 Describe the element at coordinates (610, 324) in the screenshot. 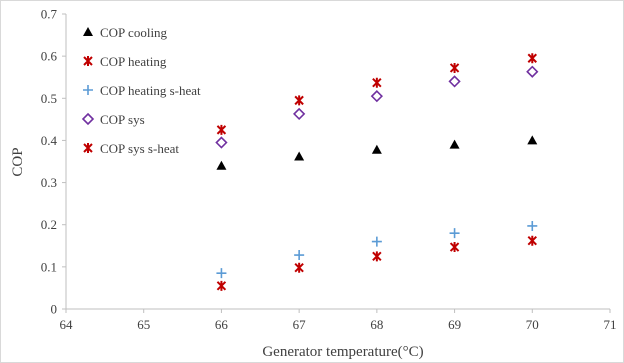

I see `x-tick-label: 71` at that location.